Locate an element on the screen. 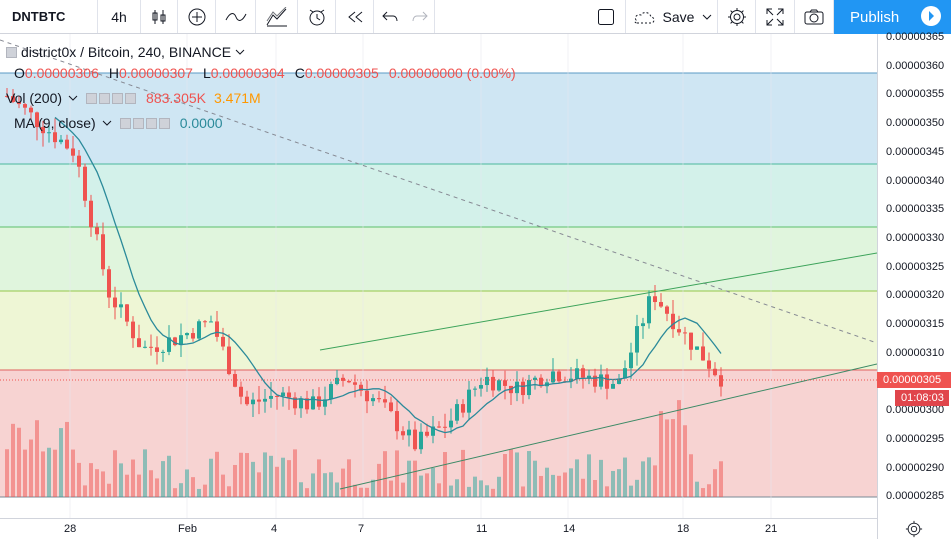 This screenshot has width=951, height=543. volume-legend: Vol (200) 883.305K 3.471M is located at coordinates (133, 98).